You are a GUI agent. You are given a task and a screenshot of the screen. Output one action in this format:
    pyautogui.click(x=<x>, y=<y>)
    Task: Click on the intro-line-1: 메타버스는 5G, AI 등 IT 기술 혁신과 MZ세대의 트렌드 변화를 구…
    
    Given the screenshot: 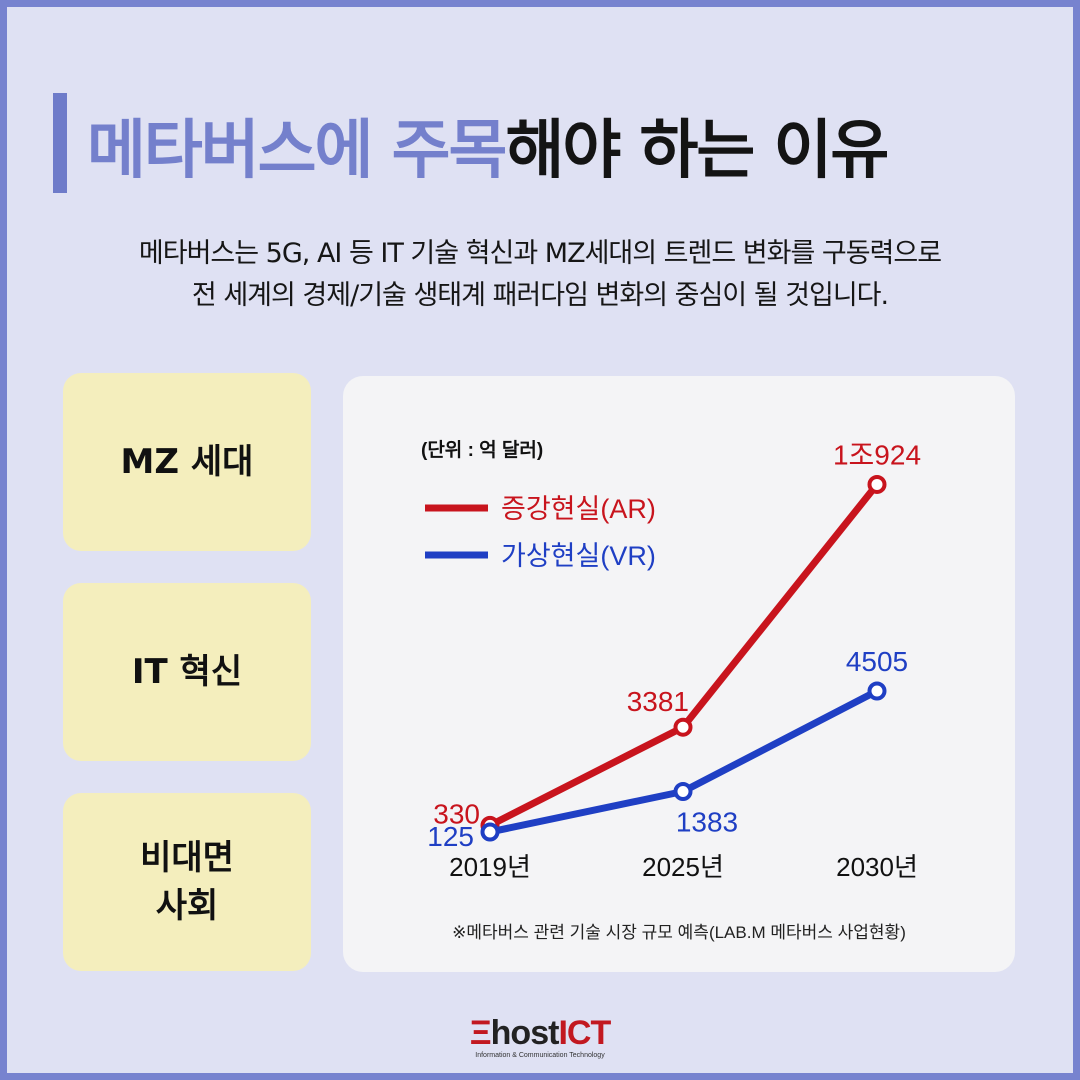 What is the action you would take?
    pyautogui.click(x=540, y=253)
    